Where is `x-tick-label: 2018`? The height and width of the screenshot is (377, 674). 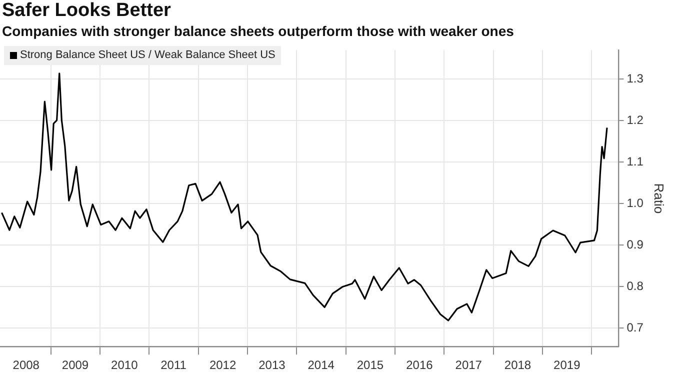 x-tick-label: 2018 is located at coordinates (518, 365).